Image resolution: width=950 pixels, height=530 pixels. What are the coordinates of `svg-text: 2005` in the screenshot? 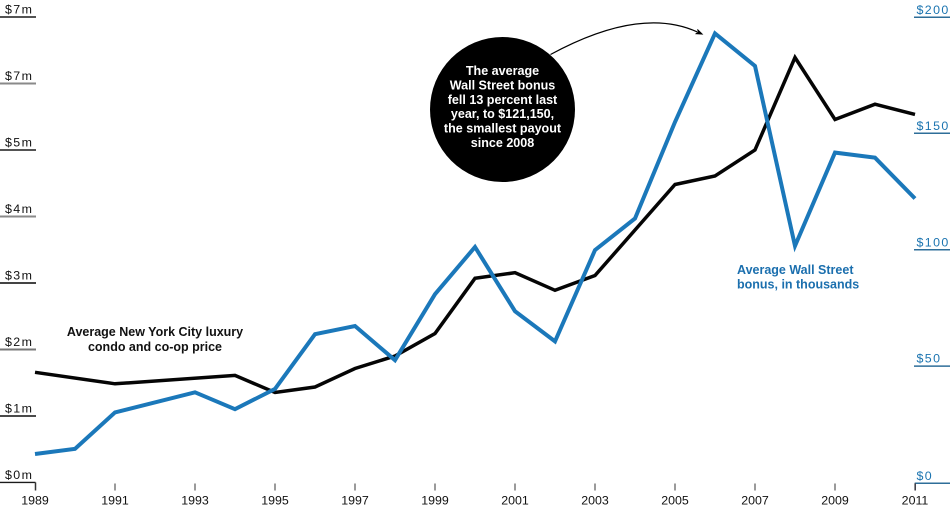 It's located at (675, 501).